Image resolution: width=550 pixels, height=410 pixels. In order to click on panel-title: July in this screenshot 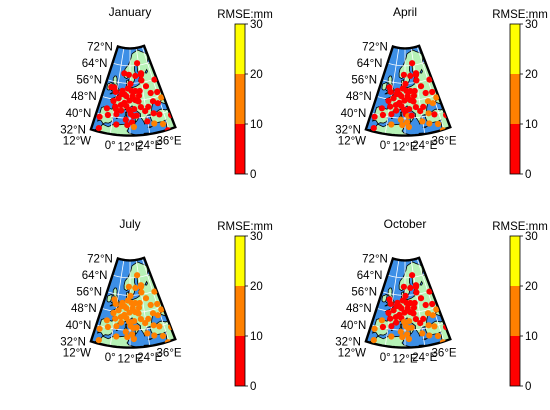, I will do `click(129, 224)`.